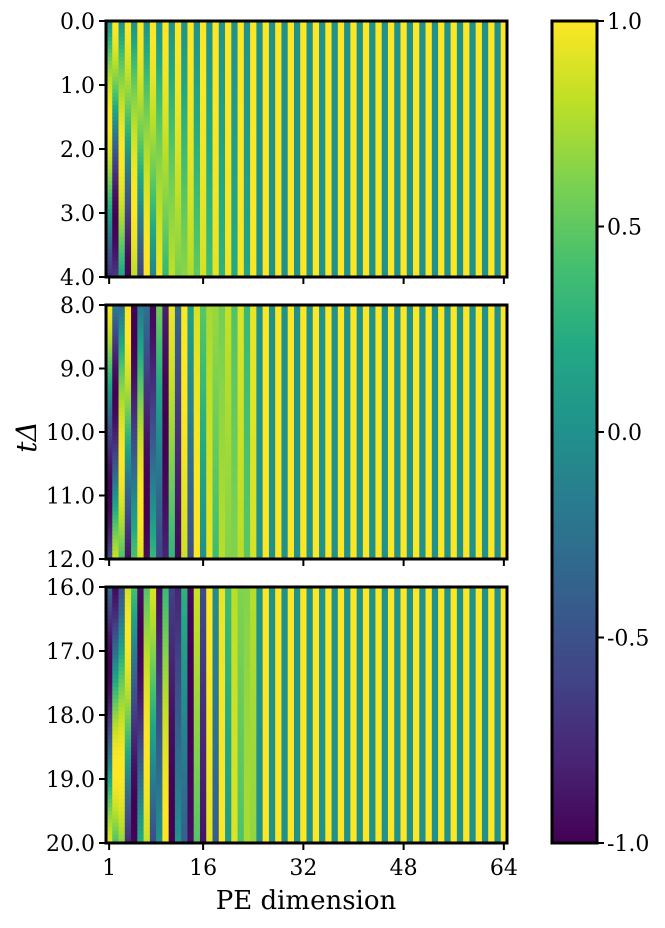  Describe the element at coordinates (303, 868) in the screenshot. I see `x-tick-label: 32` at that location.